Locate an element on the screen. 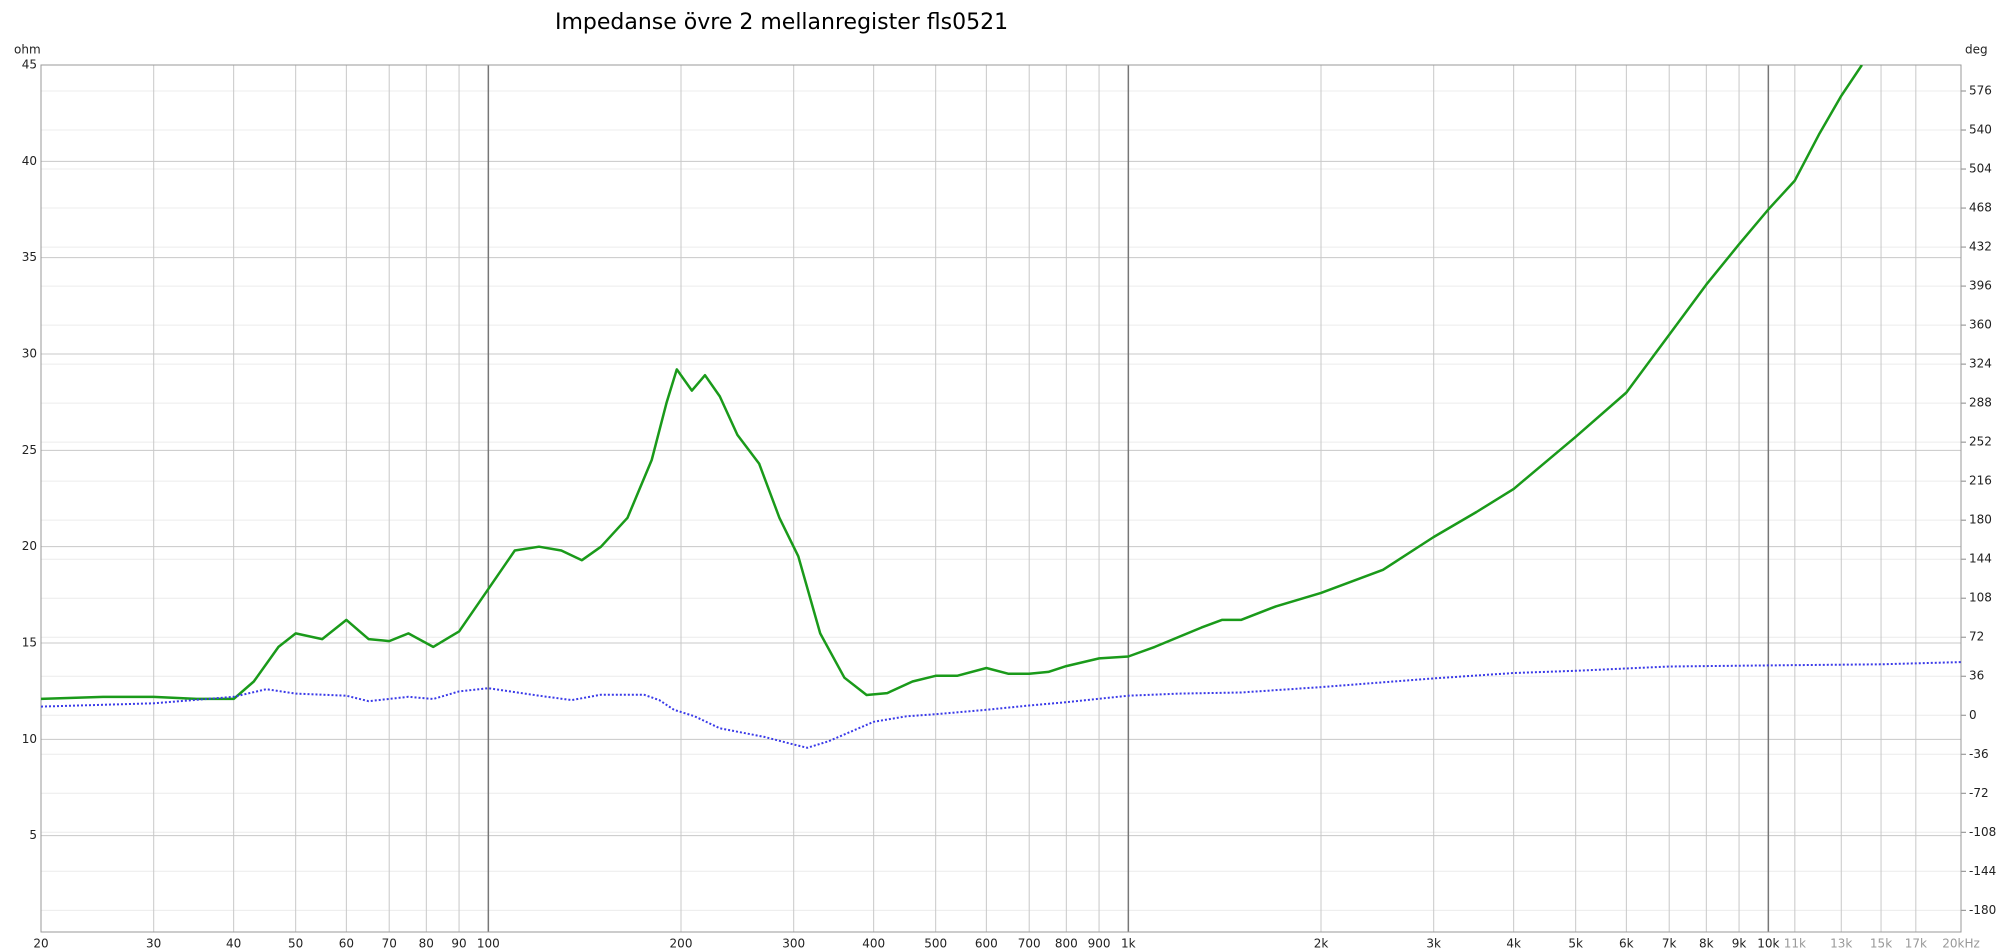 The image size is (2000, 950). x-tick-label: 8k is located at coordinates (1706, 943).